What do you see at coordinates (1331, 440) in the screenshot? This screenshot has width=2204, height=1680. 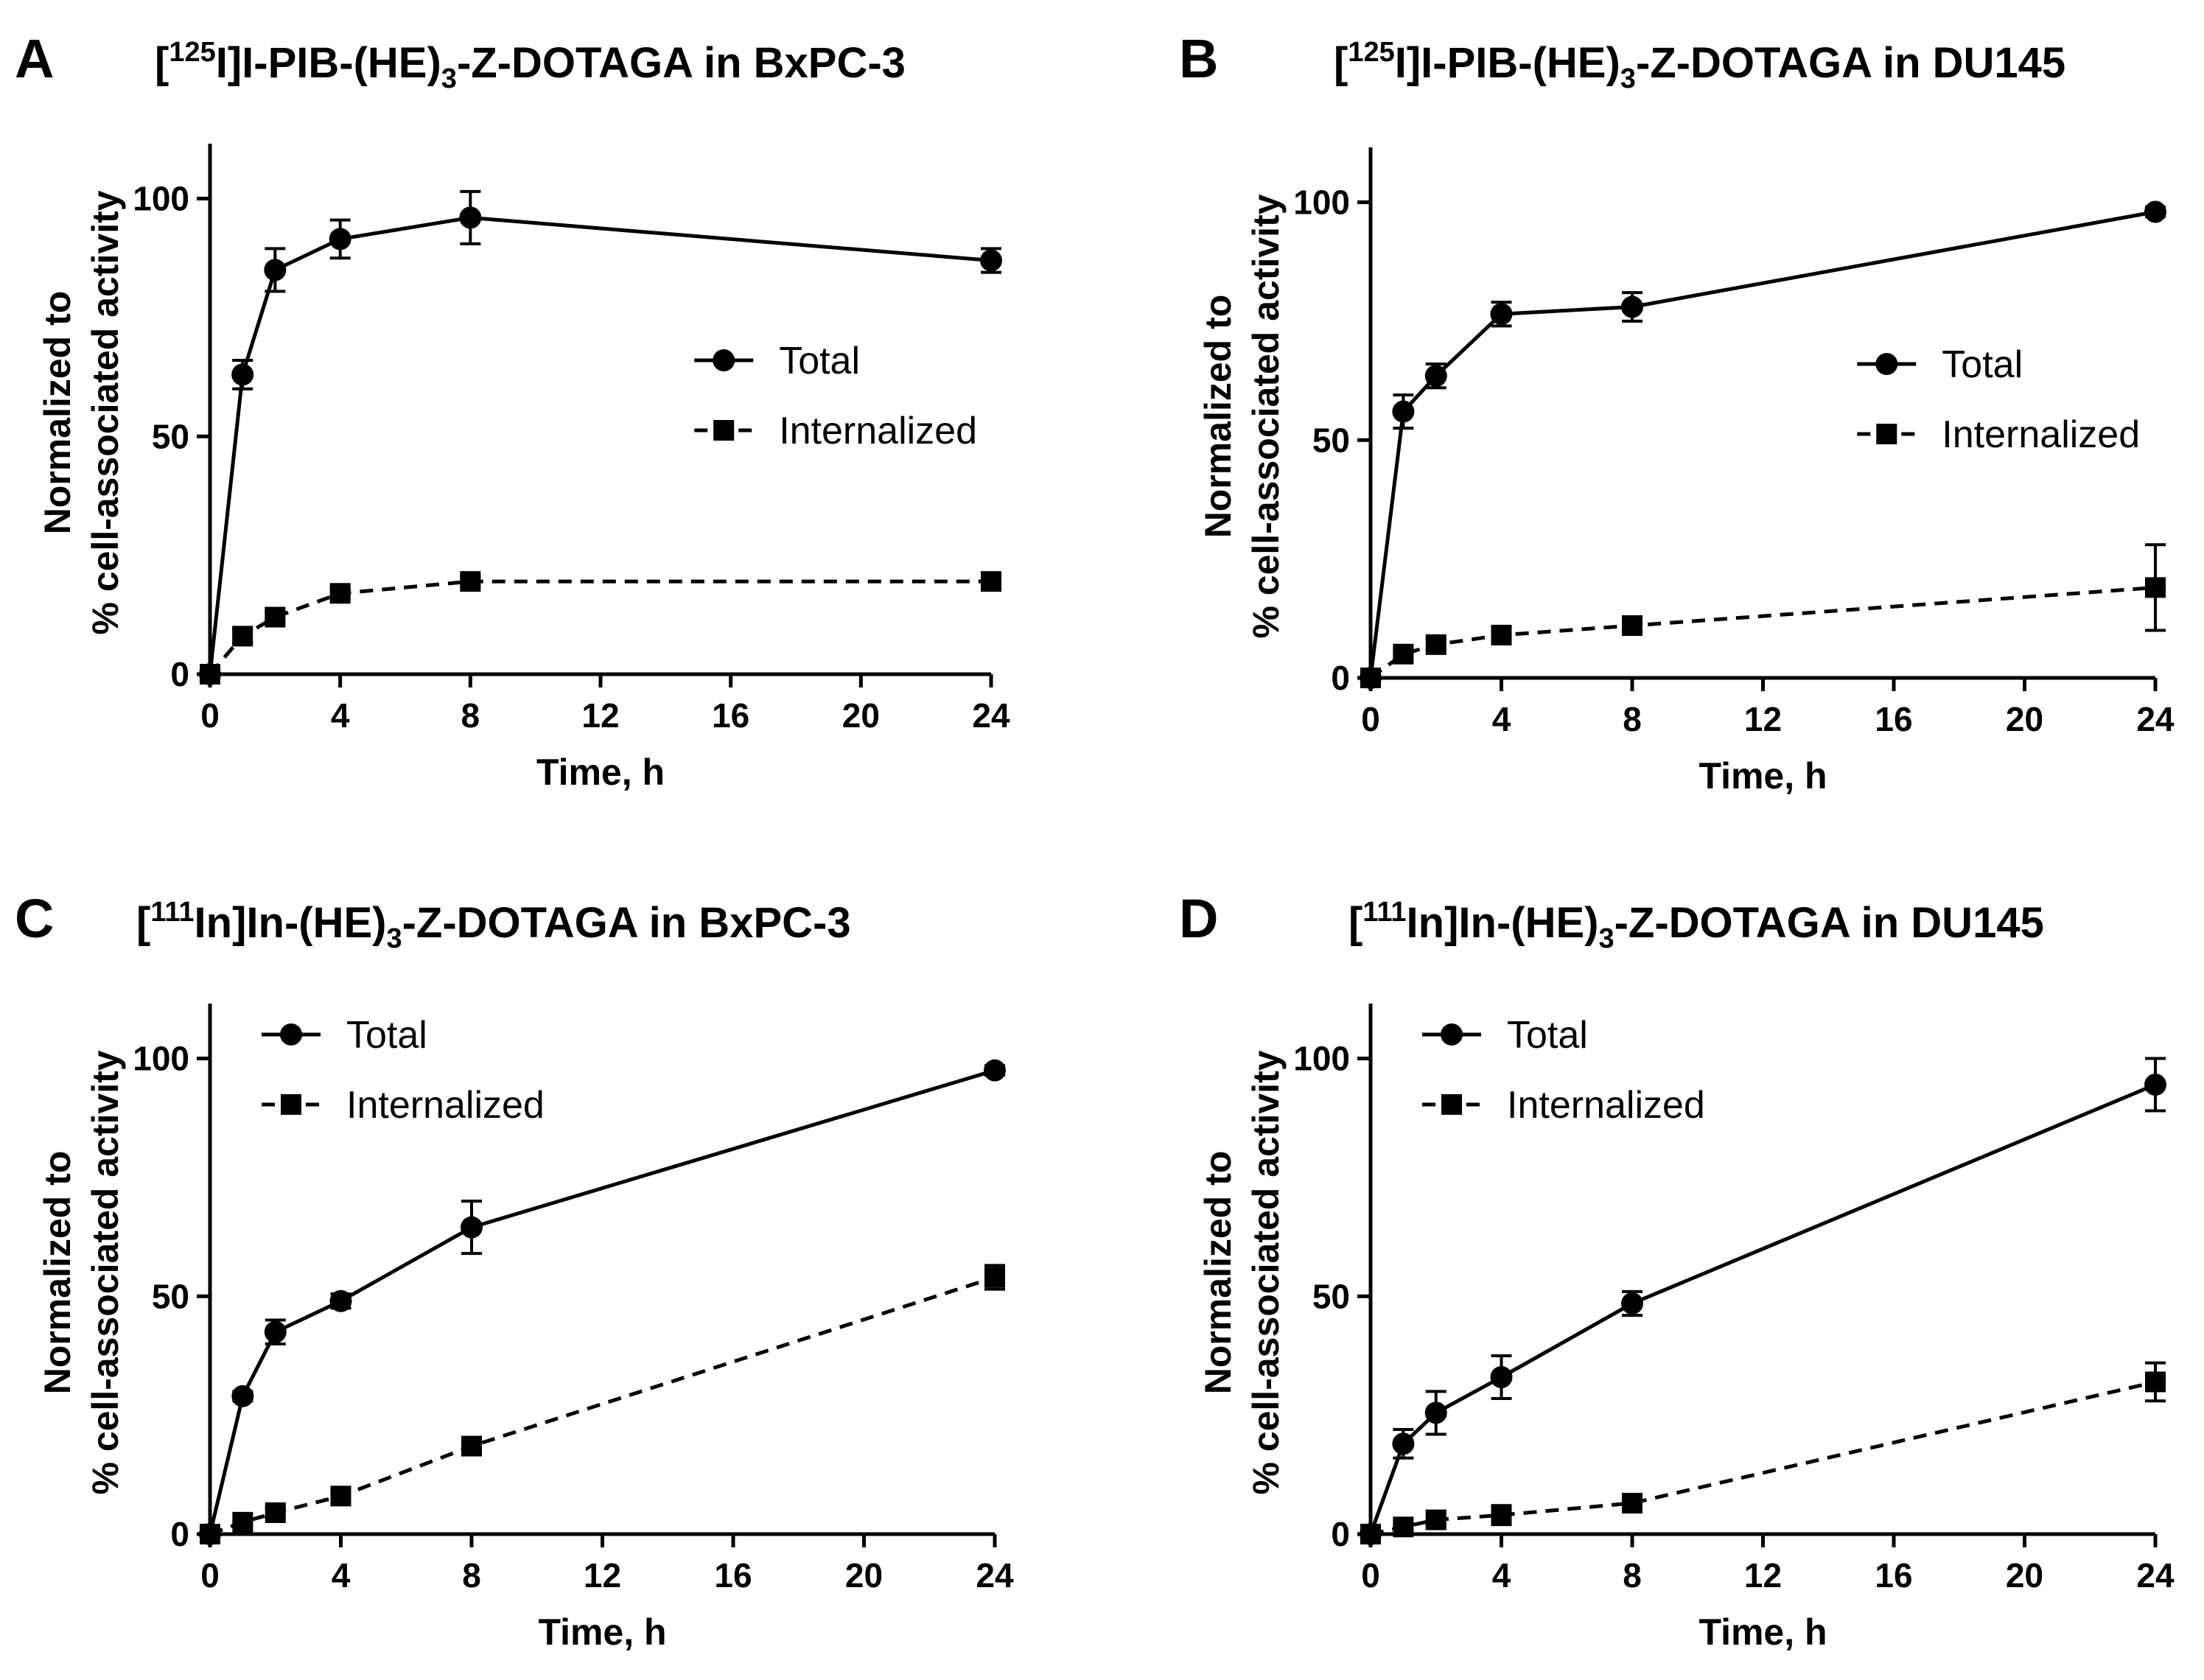 I see `y-tick-label: 50` at bounding box center [1331, 440].